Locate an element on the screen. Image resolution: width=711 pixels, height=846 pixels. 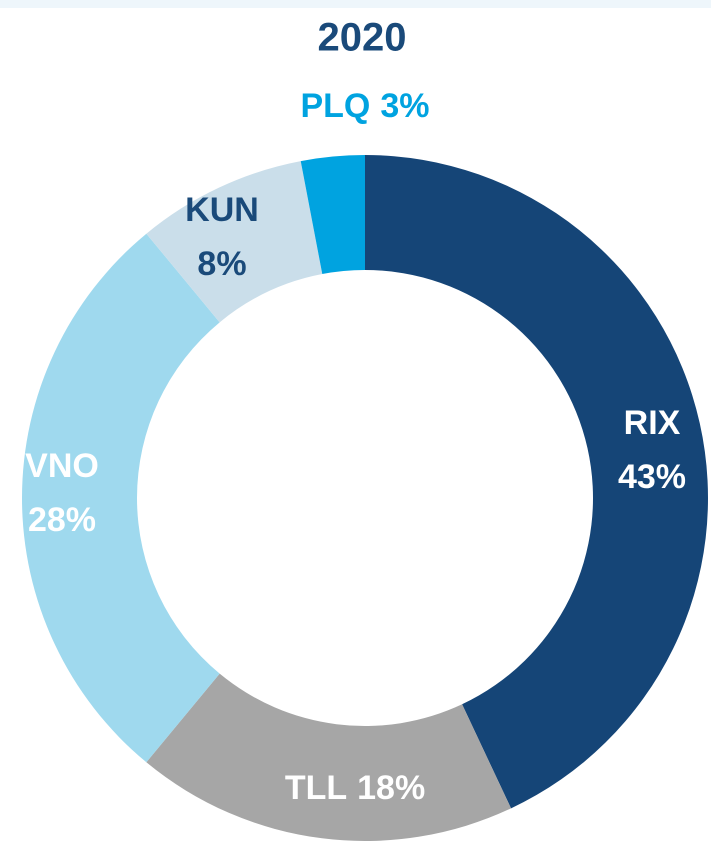
slice-label-value: 18% is located at coordinates (391, 788).